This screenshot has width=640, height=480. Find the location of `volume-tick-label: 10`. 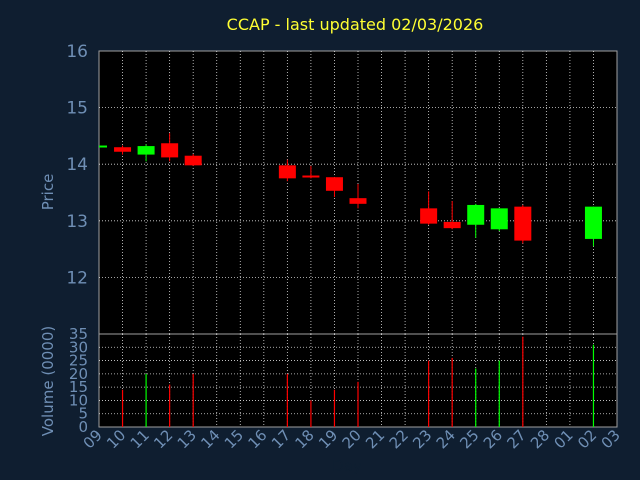

volume-tick-label: 10 is located at coordinates (78, 400).